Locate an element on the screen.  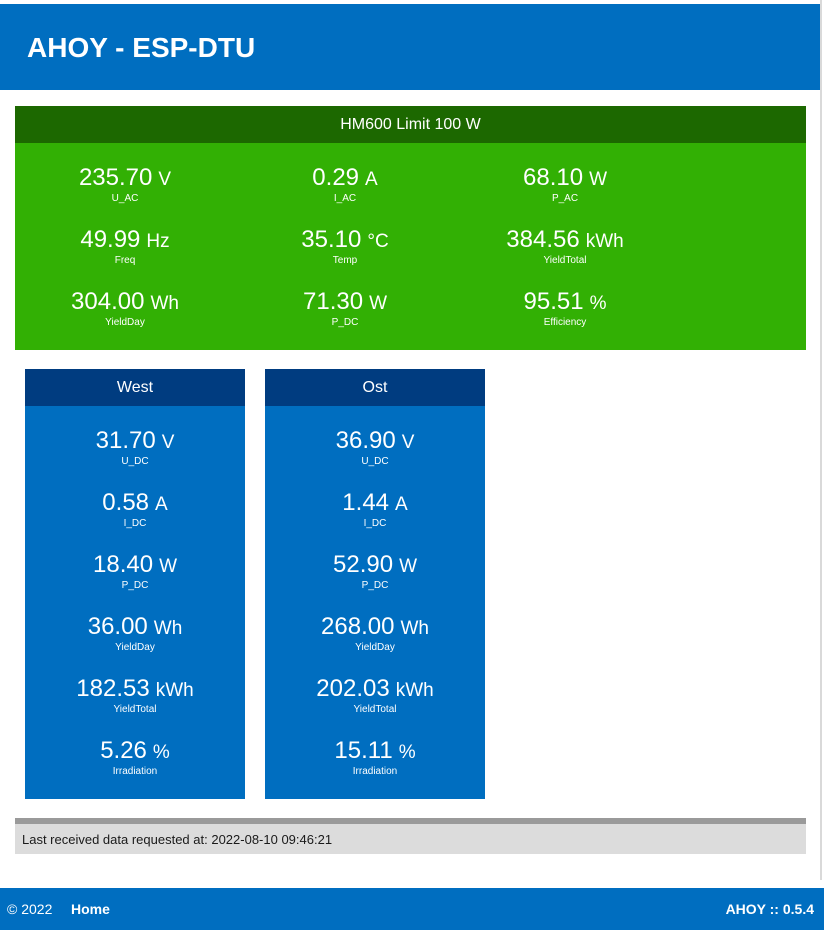
measurement-p-ac: 68.10 W P_AC is located at coordinates (565, 174).